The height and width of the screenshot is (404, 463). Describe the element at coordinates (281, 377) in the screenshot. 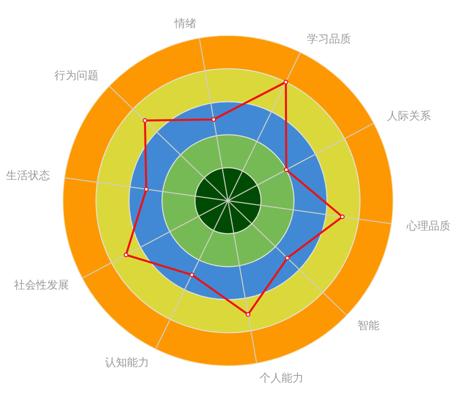

I see `spoke-label: 个人能力` at that location.